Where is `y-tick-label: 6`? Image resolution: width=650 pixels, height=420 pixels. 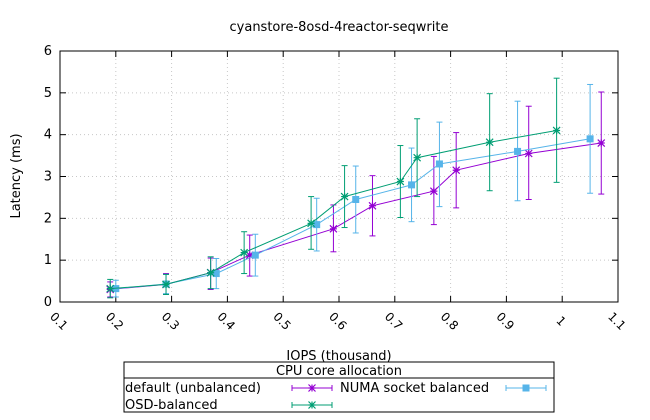
y-tick-label: 6 is located at coordinates (48, 51).